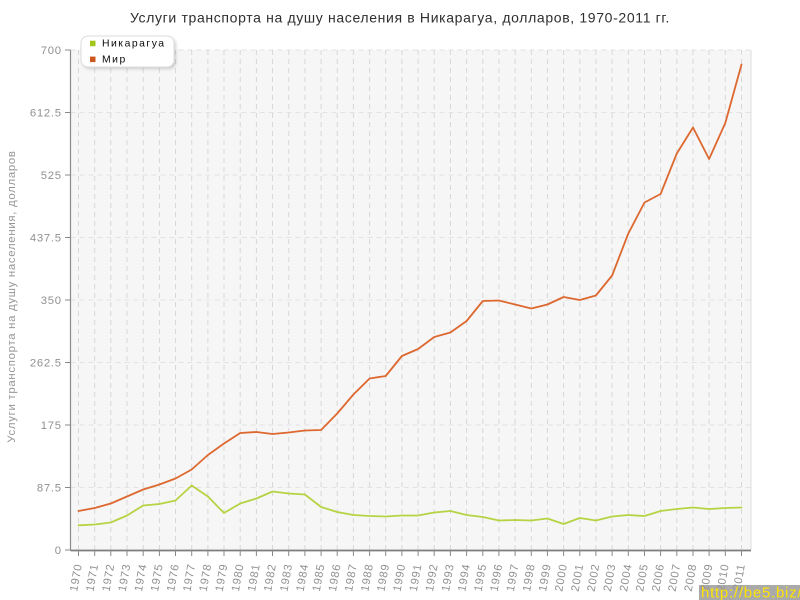 The image size is (800, 600). What do you see at coordinates (51, 51) in the screenshot?
I see `svg-text: 700` at bounding box center [51, 51].